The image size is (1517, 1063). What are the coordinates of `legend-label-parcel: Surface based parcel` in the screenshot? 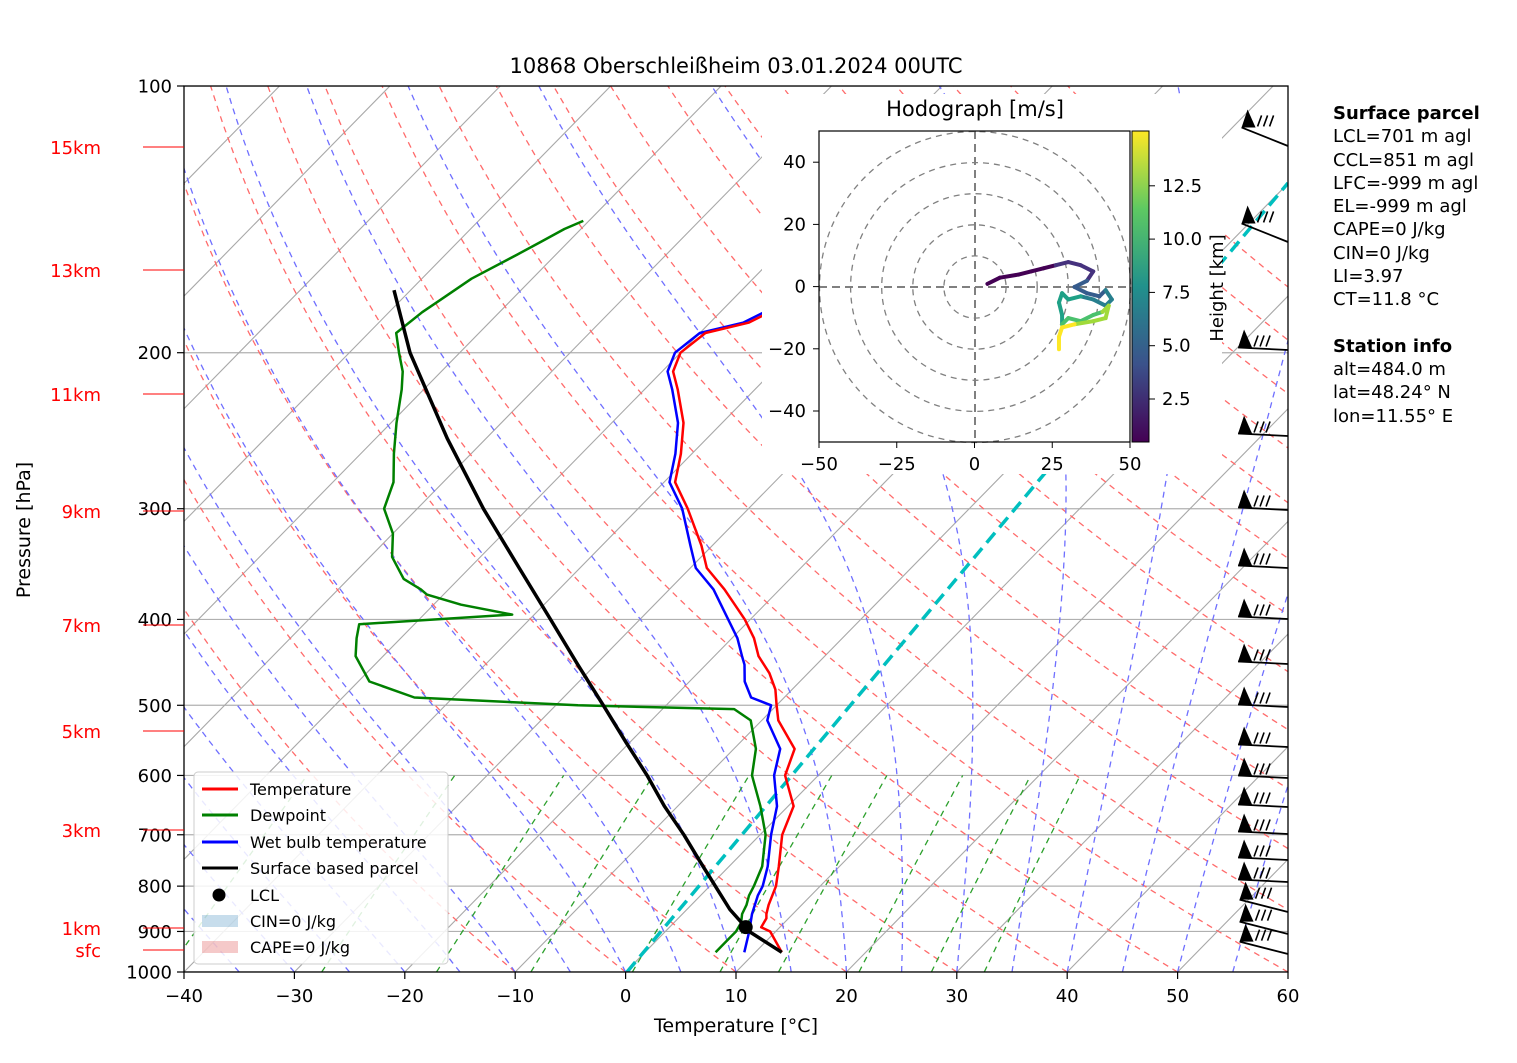 It's located at (334, 868).